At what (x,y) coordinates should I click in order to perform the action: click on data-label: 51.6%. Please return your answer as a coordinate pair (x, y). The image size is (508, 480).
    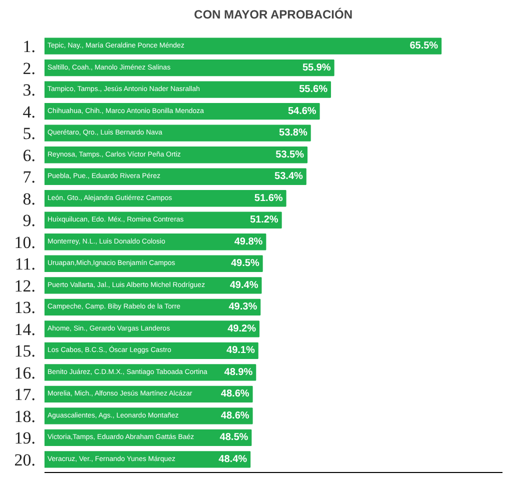
    Looking at the image, I should click on (268, 198).